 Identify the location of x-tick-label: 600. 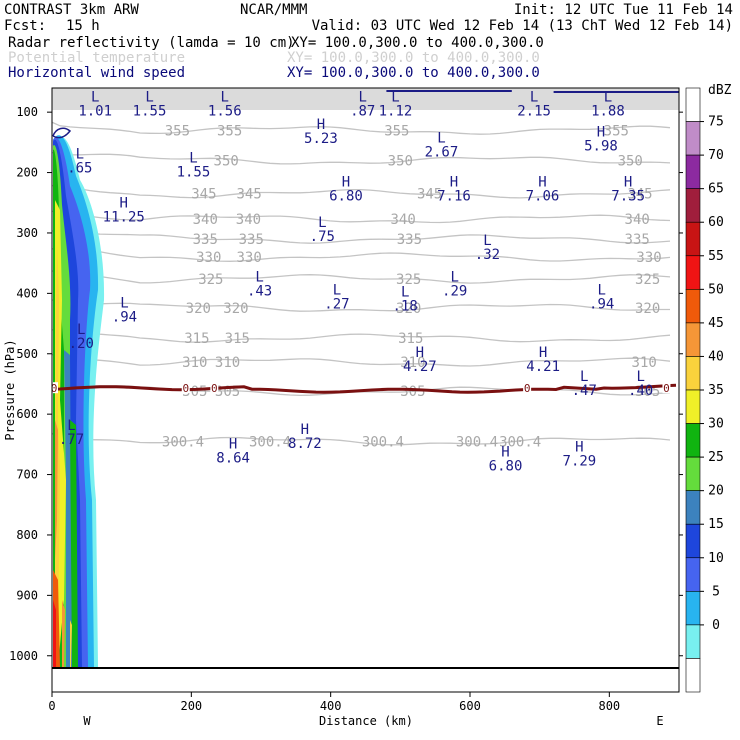
(470, 706).